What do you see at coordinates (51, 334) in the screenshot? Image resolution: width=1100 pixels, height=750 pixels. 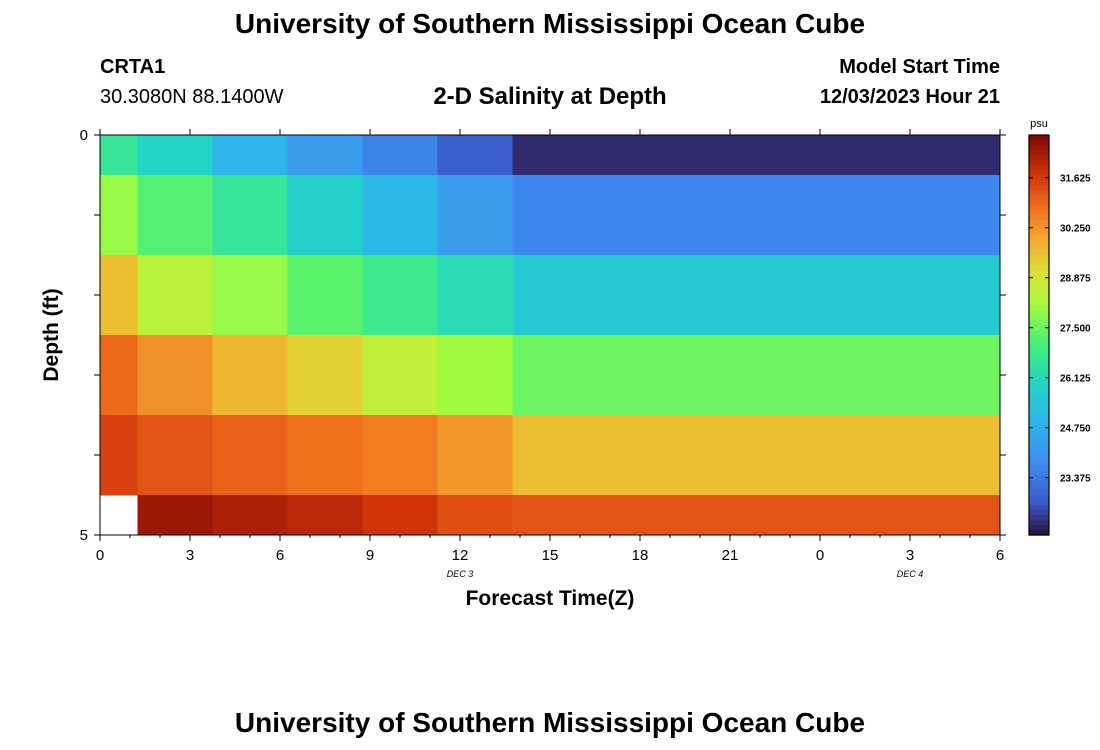 I see `y-axis-label: Depth (ft)` at bounding box center [51, 334].